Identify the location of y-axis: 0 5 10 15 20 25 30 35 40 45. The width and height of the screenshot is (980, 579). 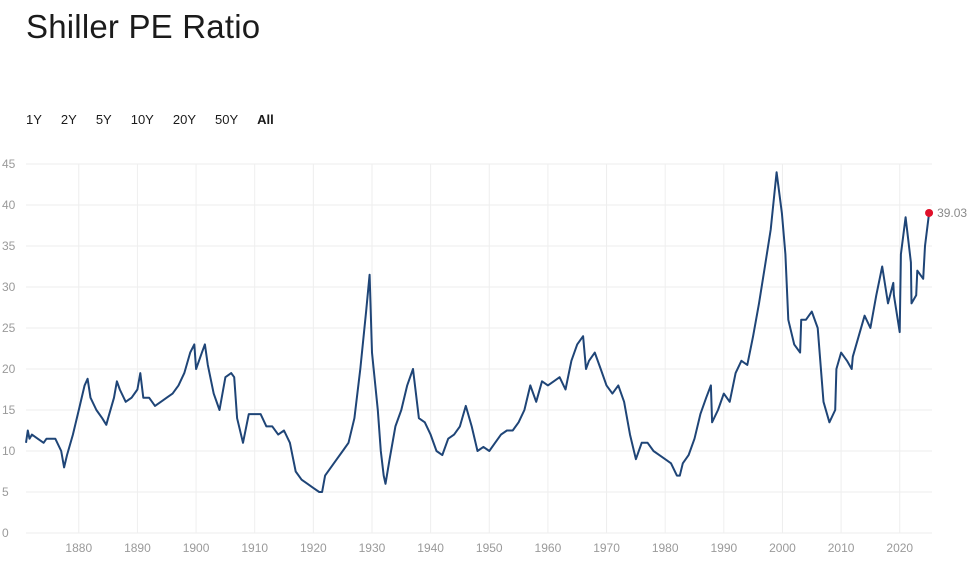
(9, 348).